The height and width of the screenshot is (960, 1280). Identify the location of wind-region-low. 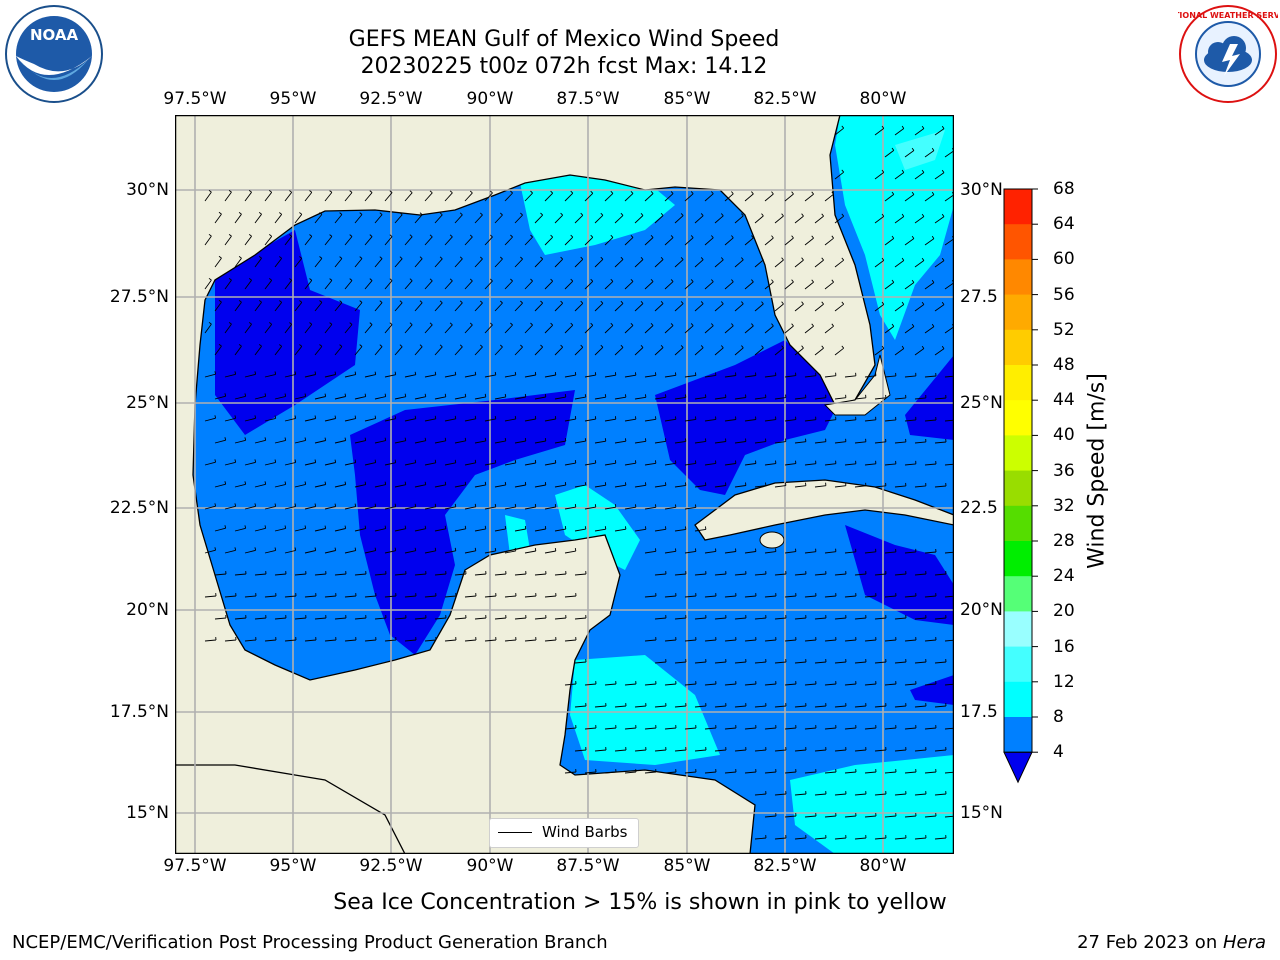
(932, 690).